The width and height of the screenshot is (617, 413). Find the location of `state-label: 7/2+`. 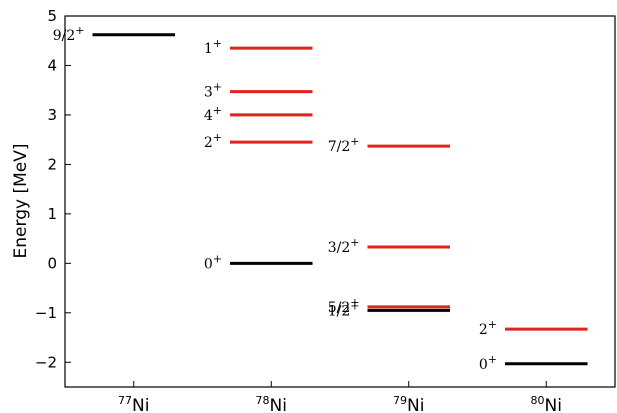

state-label: 7/2+ is located at coordinates (344, 145).